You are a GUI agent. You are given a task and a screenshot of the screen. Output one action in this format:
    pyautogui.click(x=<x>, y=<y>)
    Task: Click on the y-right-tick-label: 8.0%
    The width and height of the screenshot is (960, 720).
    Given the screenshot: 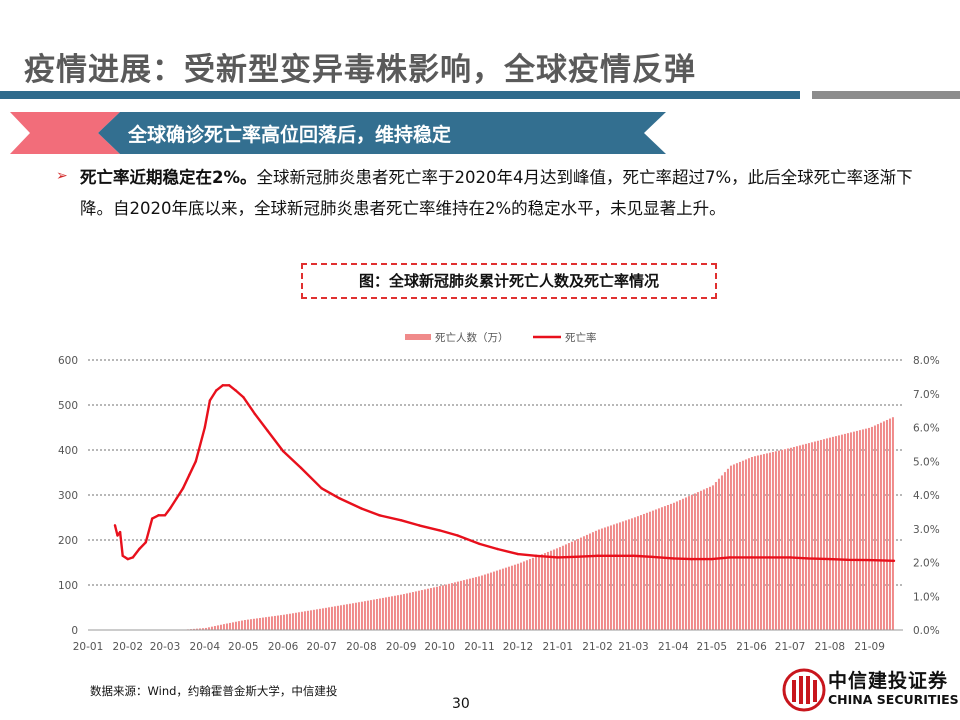 What is the action you would take?
    pyautogui.click(x=926, y=361)
    